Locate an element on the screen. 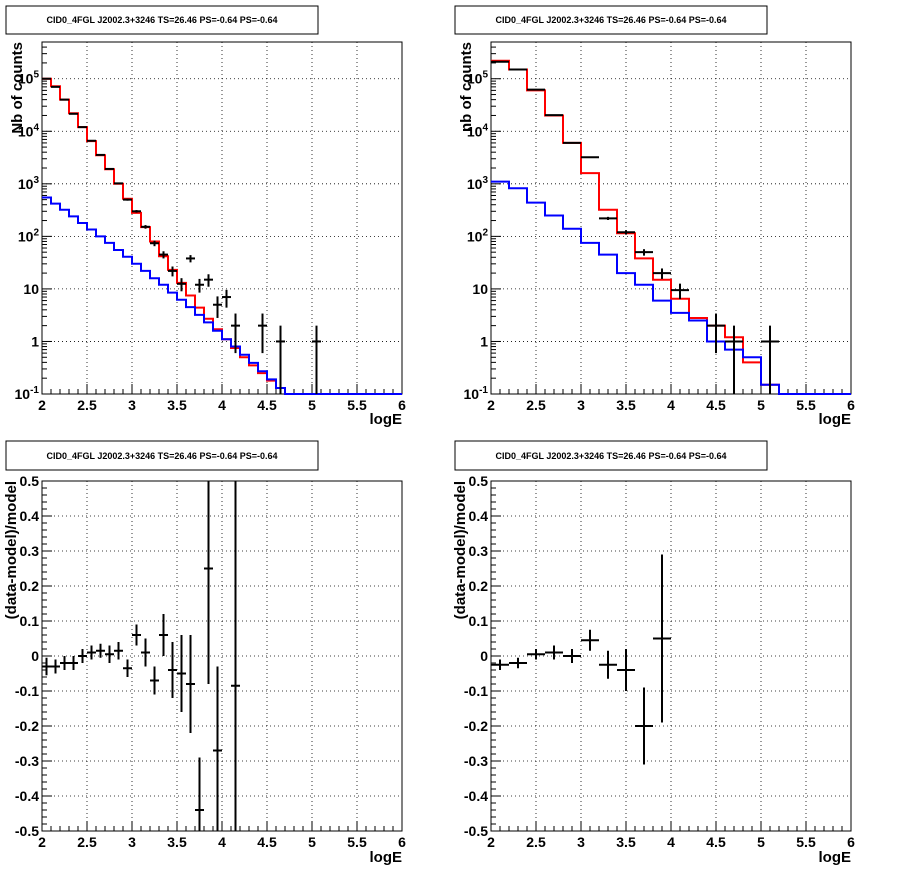 This screenshot has width=898, height=875. y-tick-label: 10⁻¹ is located at coordinates (27, 393).